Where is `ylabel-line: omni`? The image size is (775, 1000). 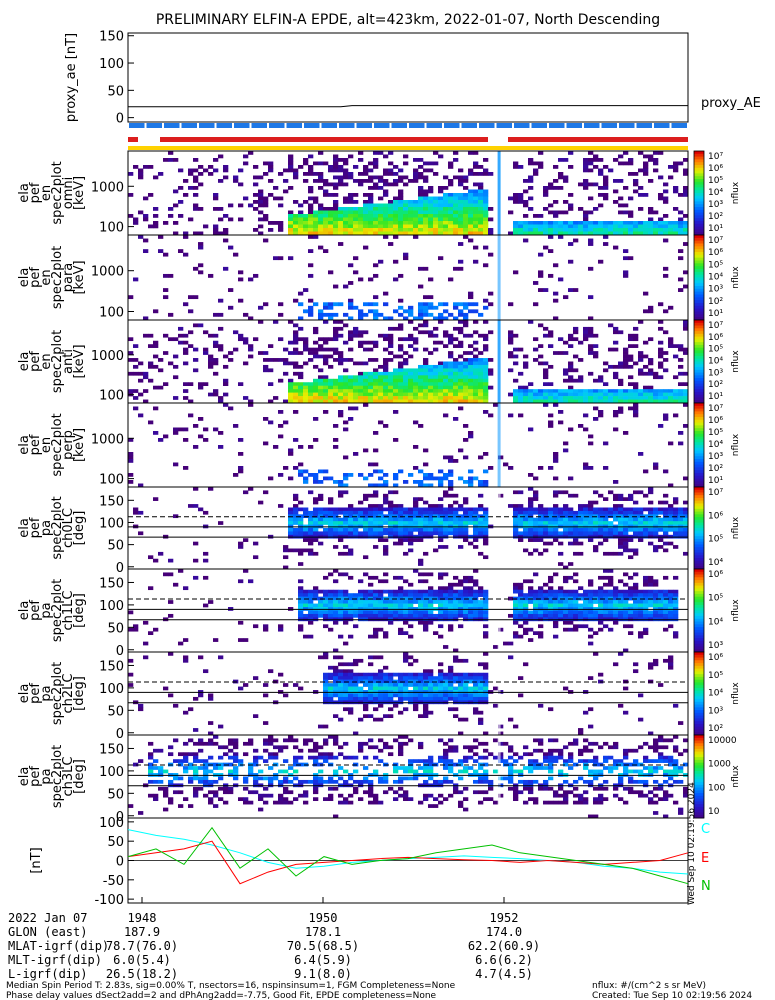
ylabel-line: omni is located at coordinates (68, 193).